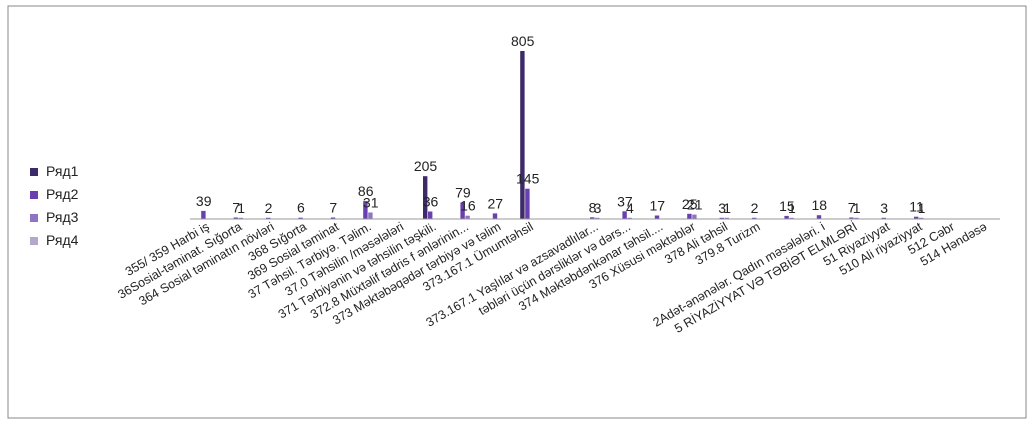 Image resolution: width=1034 pixels, height=424 pixels. I want to click on data-label: 11, so click(916, 207).